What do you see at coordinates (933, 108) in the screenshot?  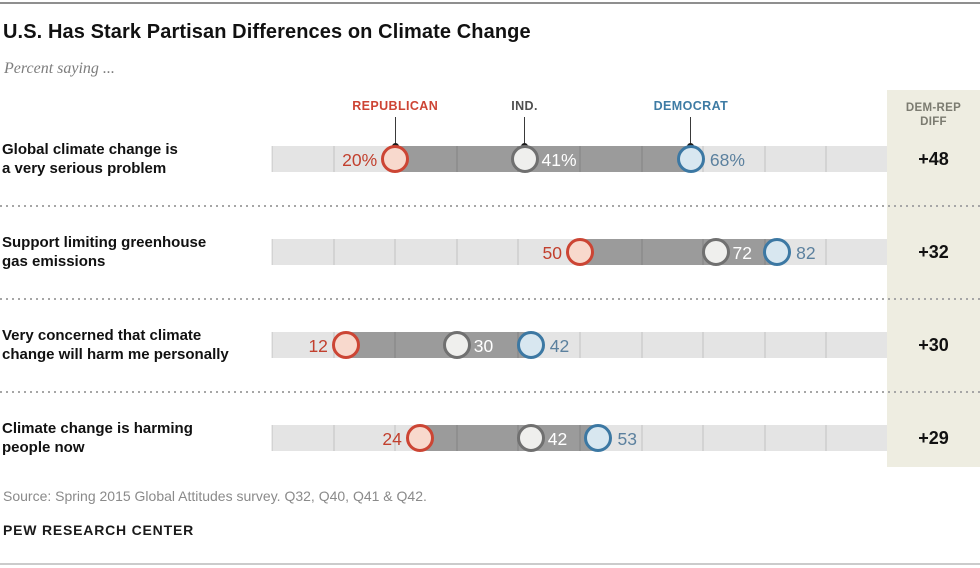 I see `diff-panel-header-line1: DEM-REP` at bounding box center [933, 108].